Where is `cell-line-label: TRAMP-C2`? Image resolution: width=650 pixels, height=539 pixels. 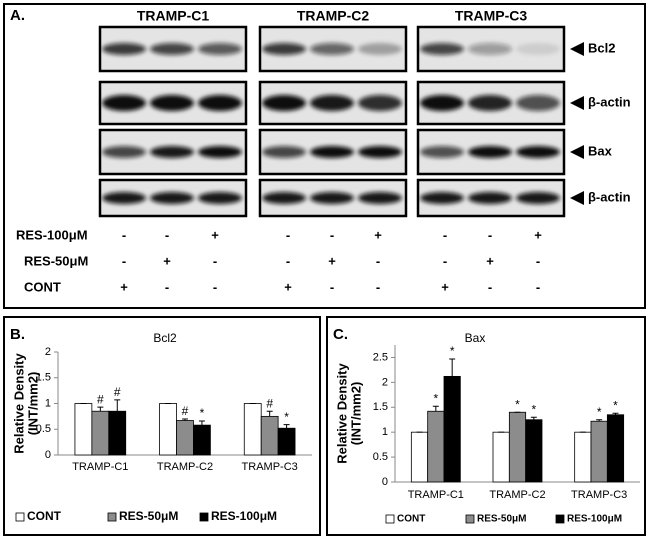
cell-line-label: TRAMP-C2 is located at coordinates (333, 16).